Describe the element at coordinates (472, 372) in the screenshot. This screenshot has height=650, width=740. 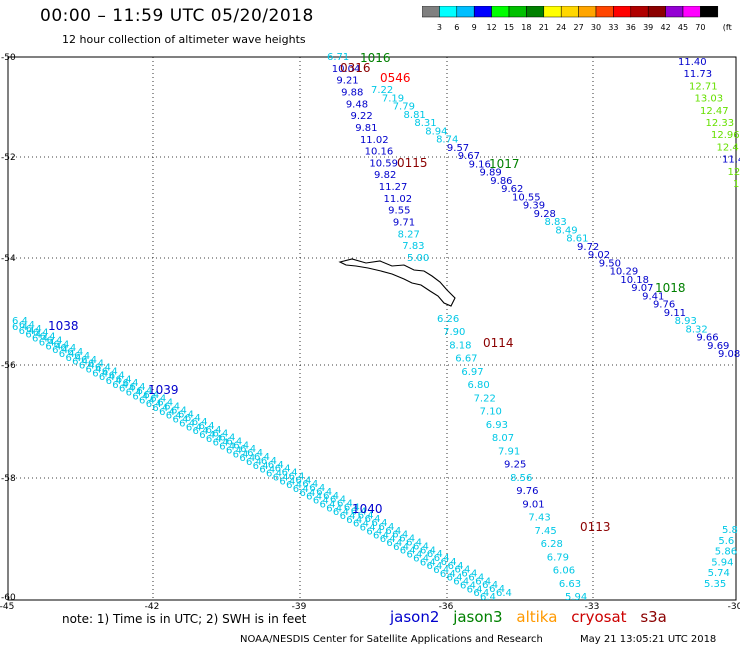
I see `swh-value: 6.97` at that location.